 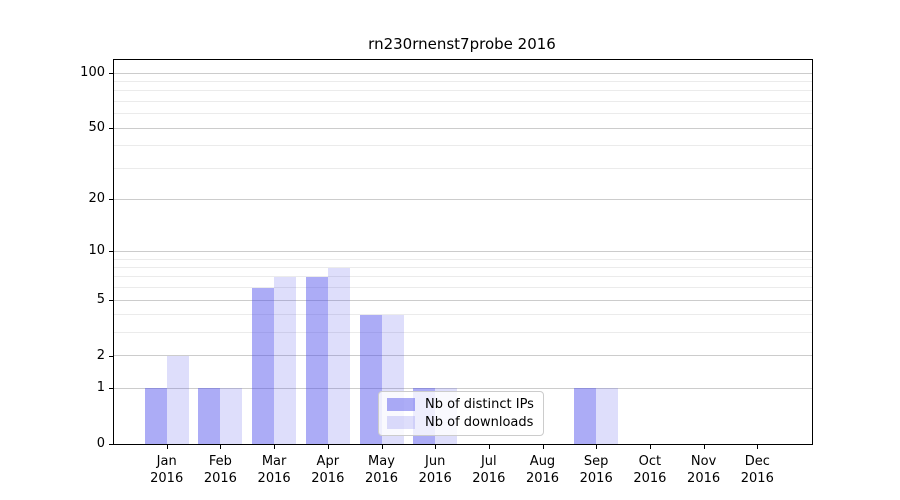 What do you see at coordinates (92, 73) in the screenshot?
I see `y-tick-label: 100` at bounding box center [92, 73].